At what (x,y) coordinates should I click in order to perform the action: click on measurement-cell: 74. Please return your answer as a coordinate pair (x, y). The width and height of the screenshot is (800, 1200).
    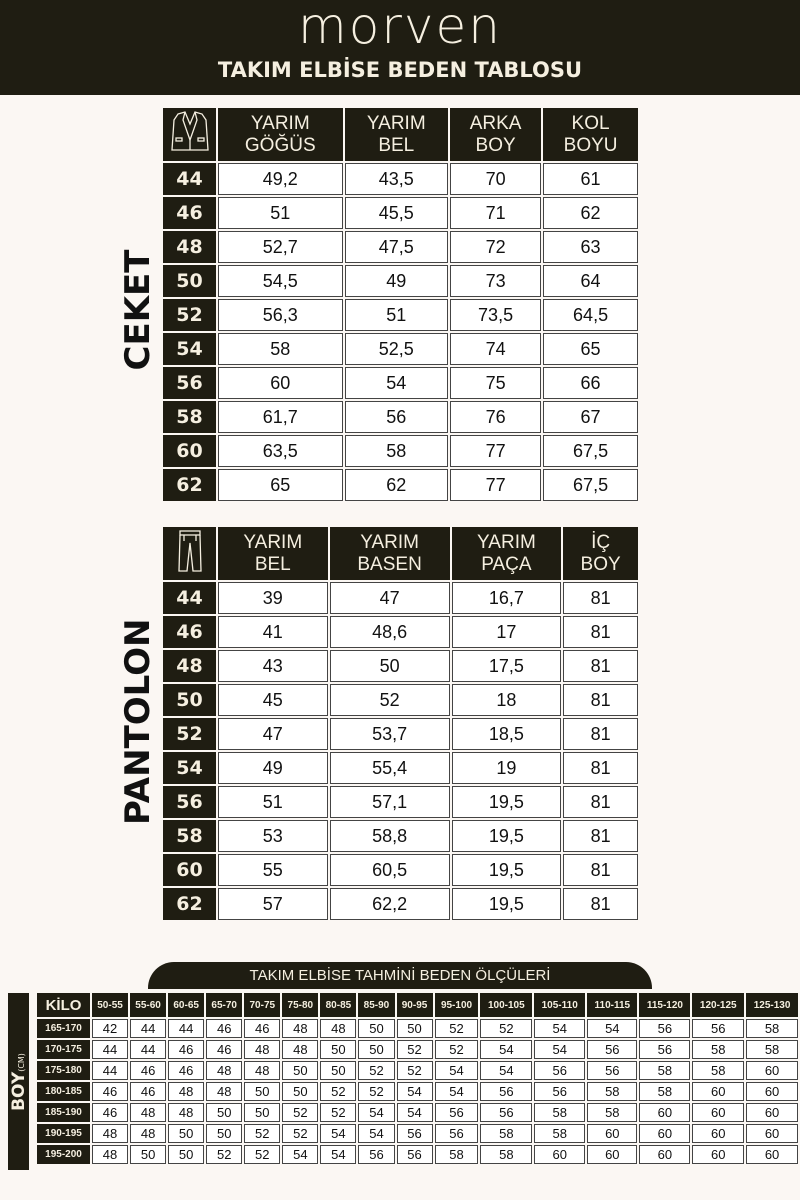
    Looking at the image, I should click on (496, 349).